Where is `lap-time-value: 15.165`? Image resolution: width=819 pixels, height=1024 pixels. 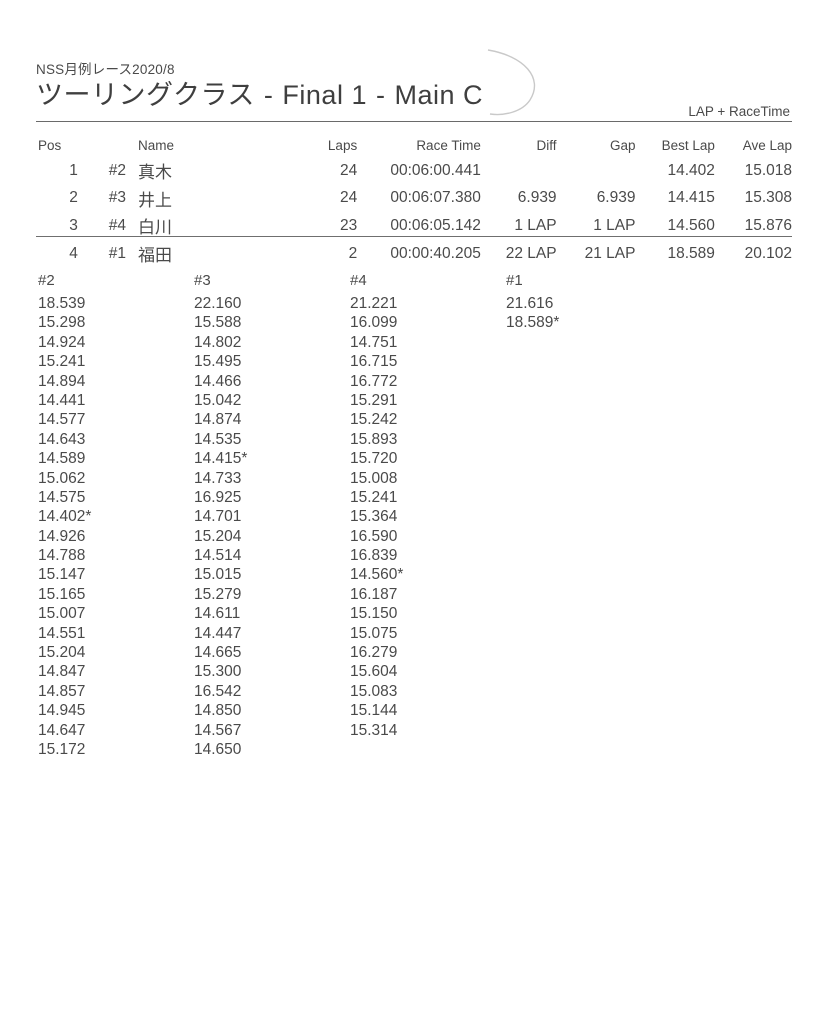 lap-time-value: 15.165 is located at coordinates (62, 594).